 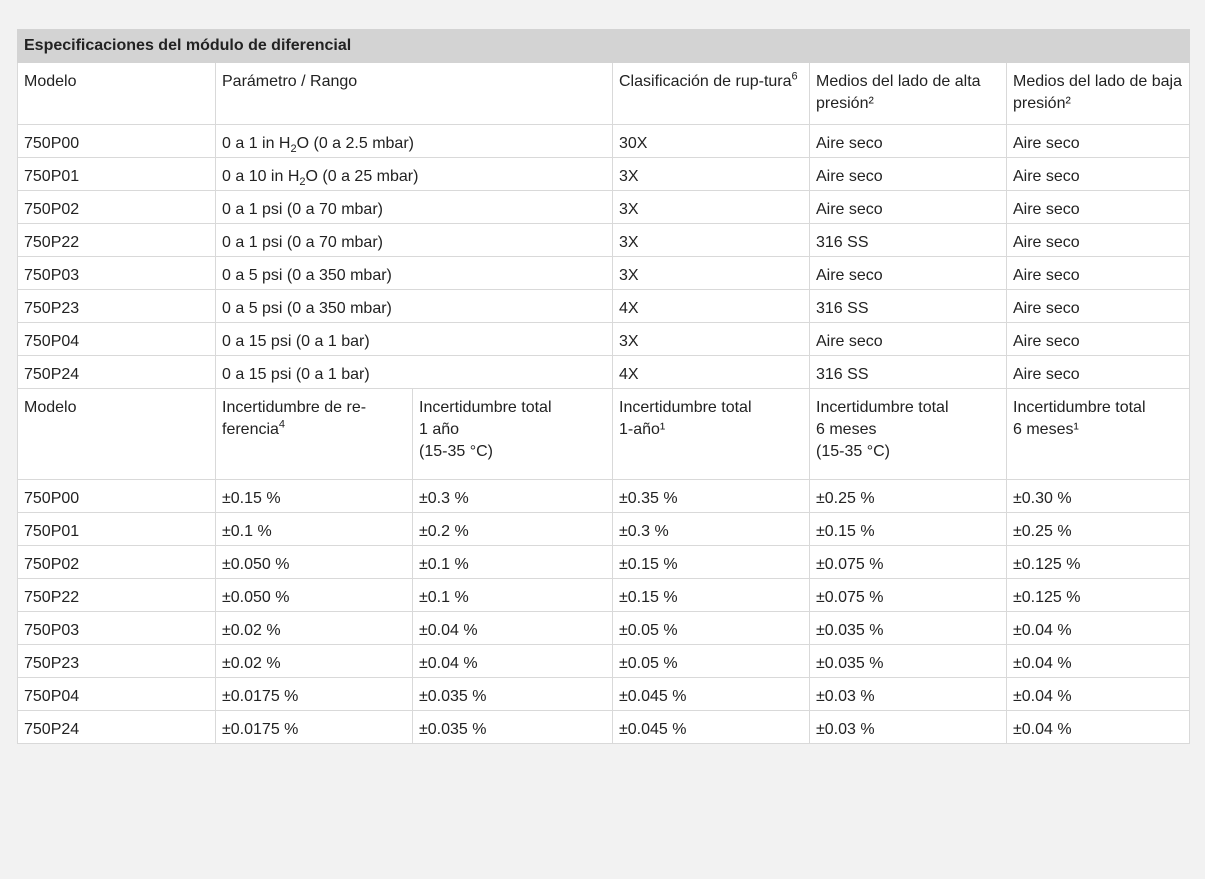 What do you see at coordinates (314, 595) in the screenshot?
I see `cell-reference-uncertainty: ±0.050 %` at bounding box center [314, 595].